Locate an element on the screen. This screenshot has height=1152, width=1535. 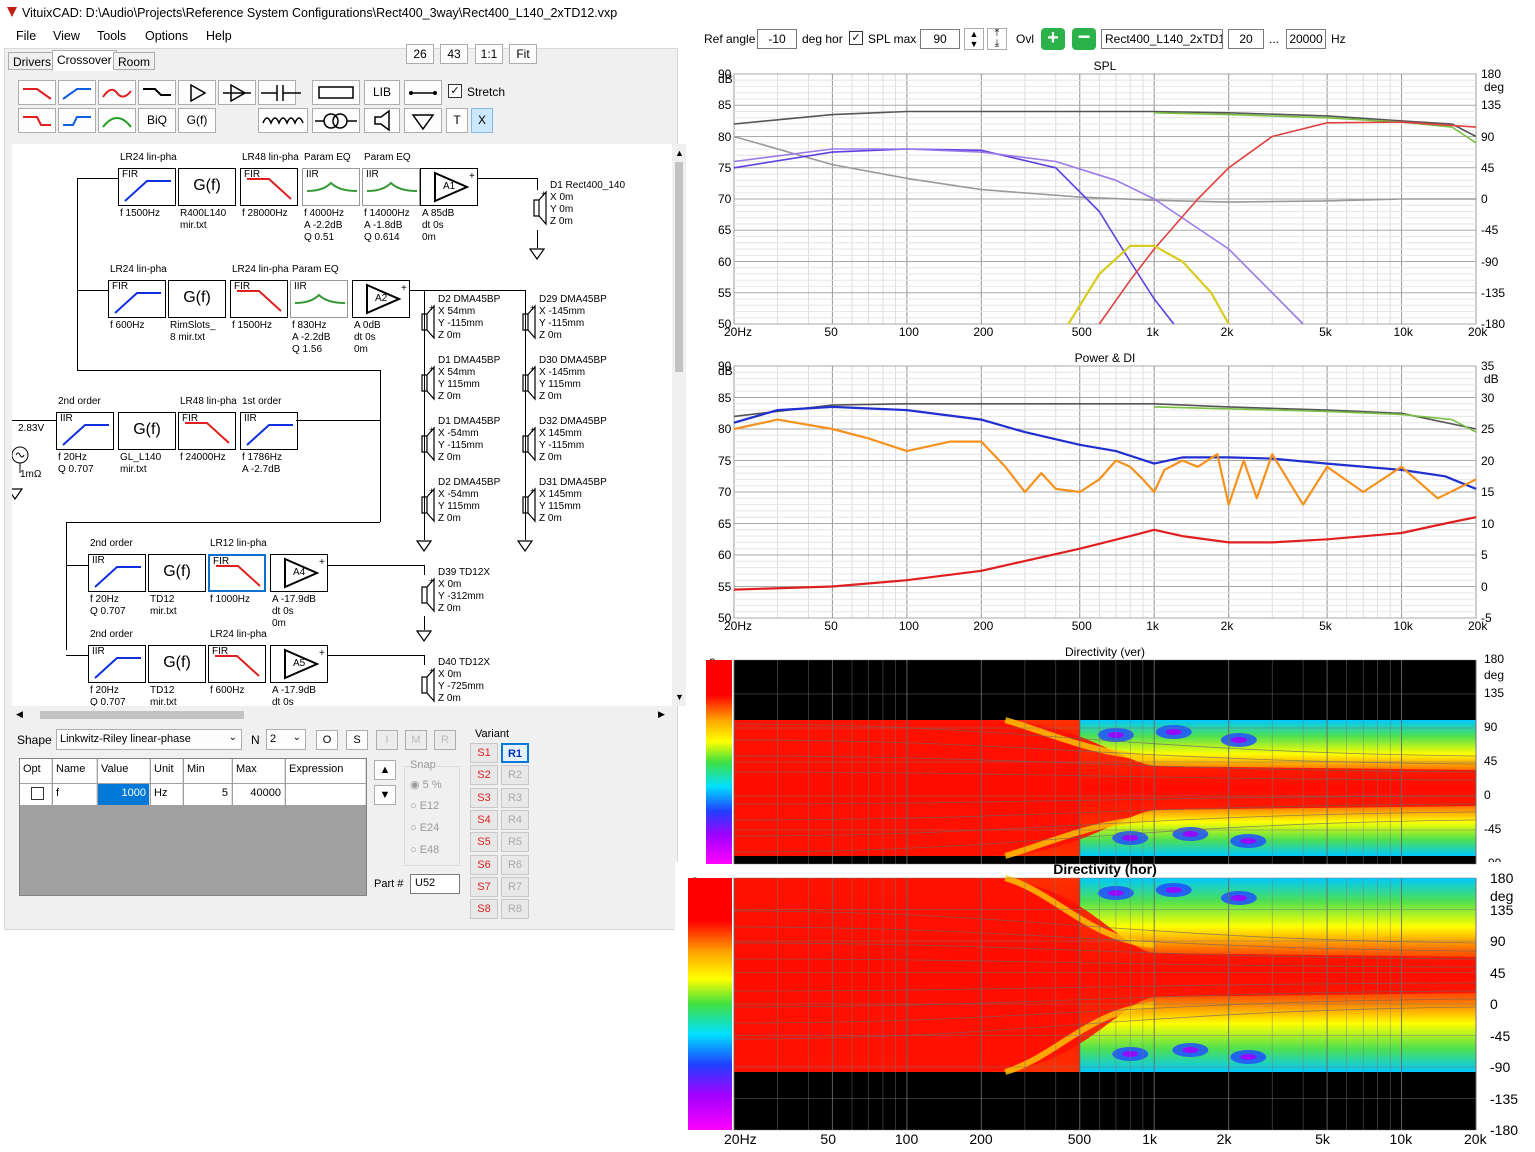
hscroll-thumb is located at coordinates (142, 715).